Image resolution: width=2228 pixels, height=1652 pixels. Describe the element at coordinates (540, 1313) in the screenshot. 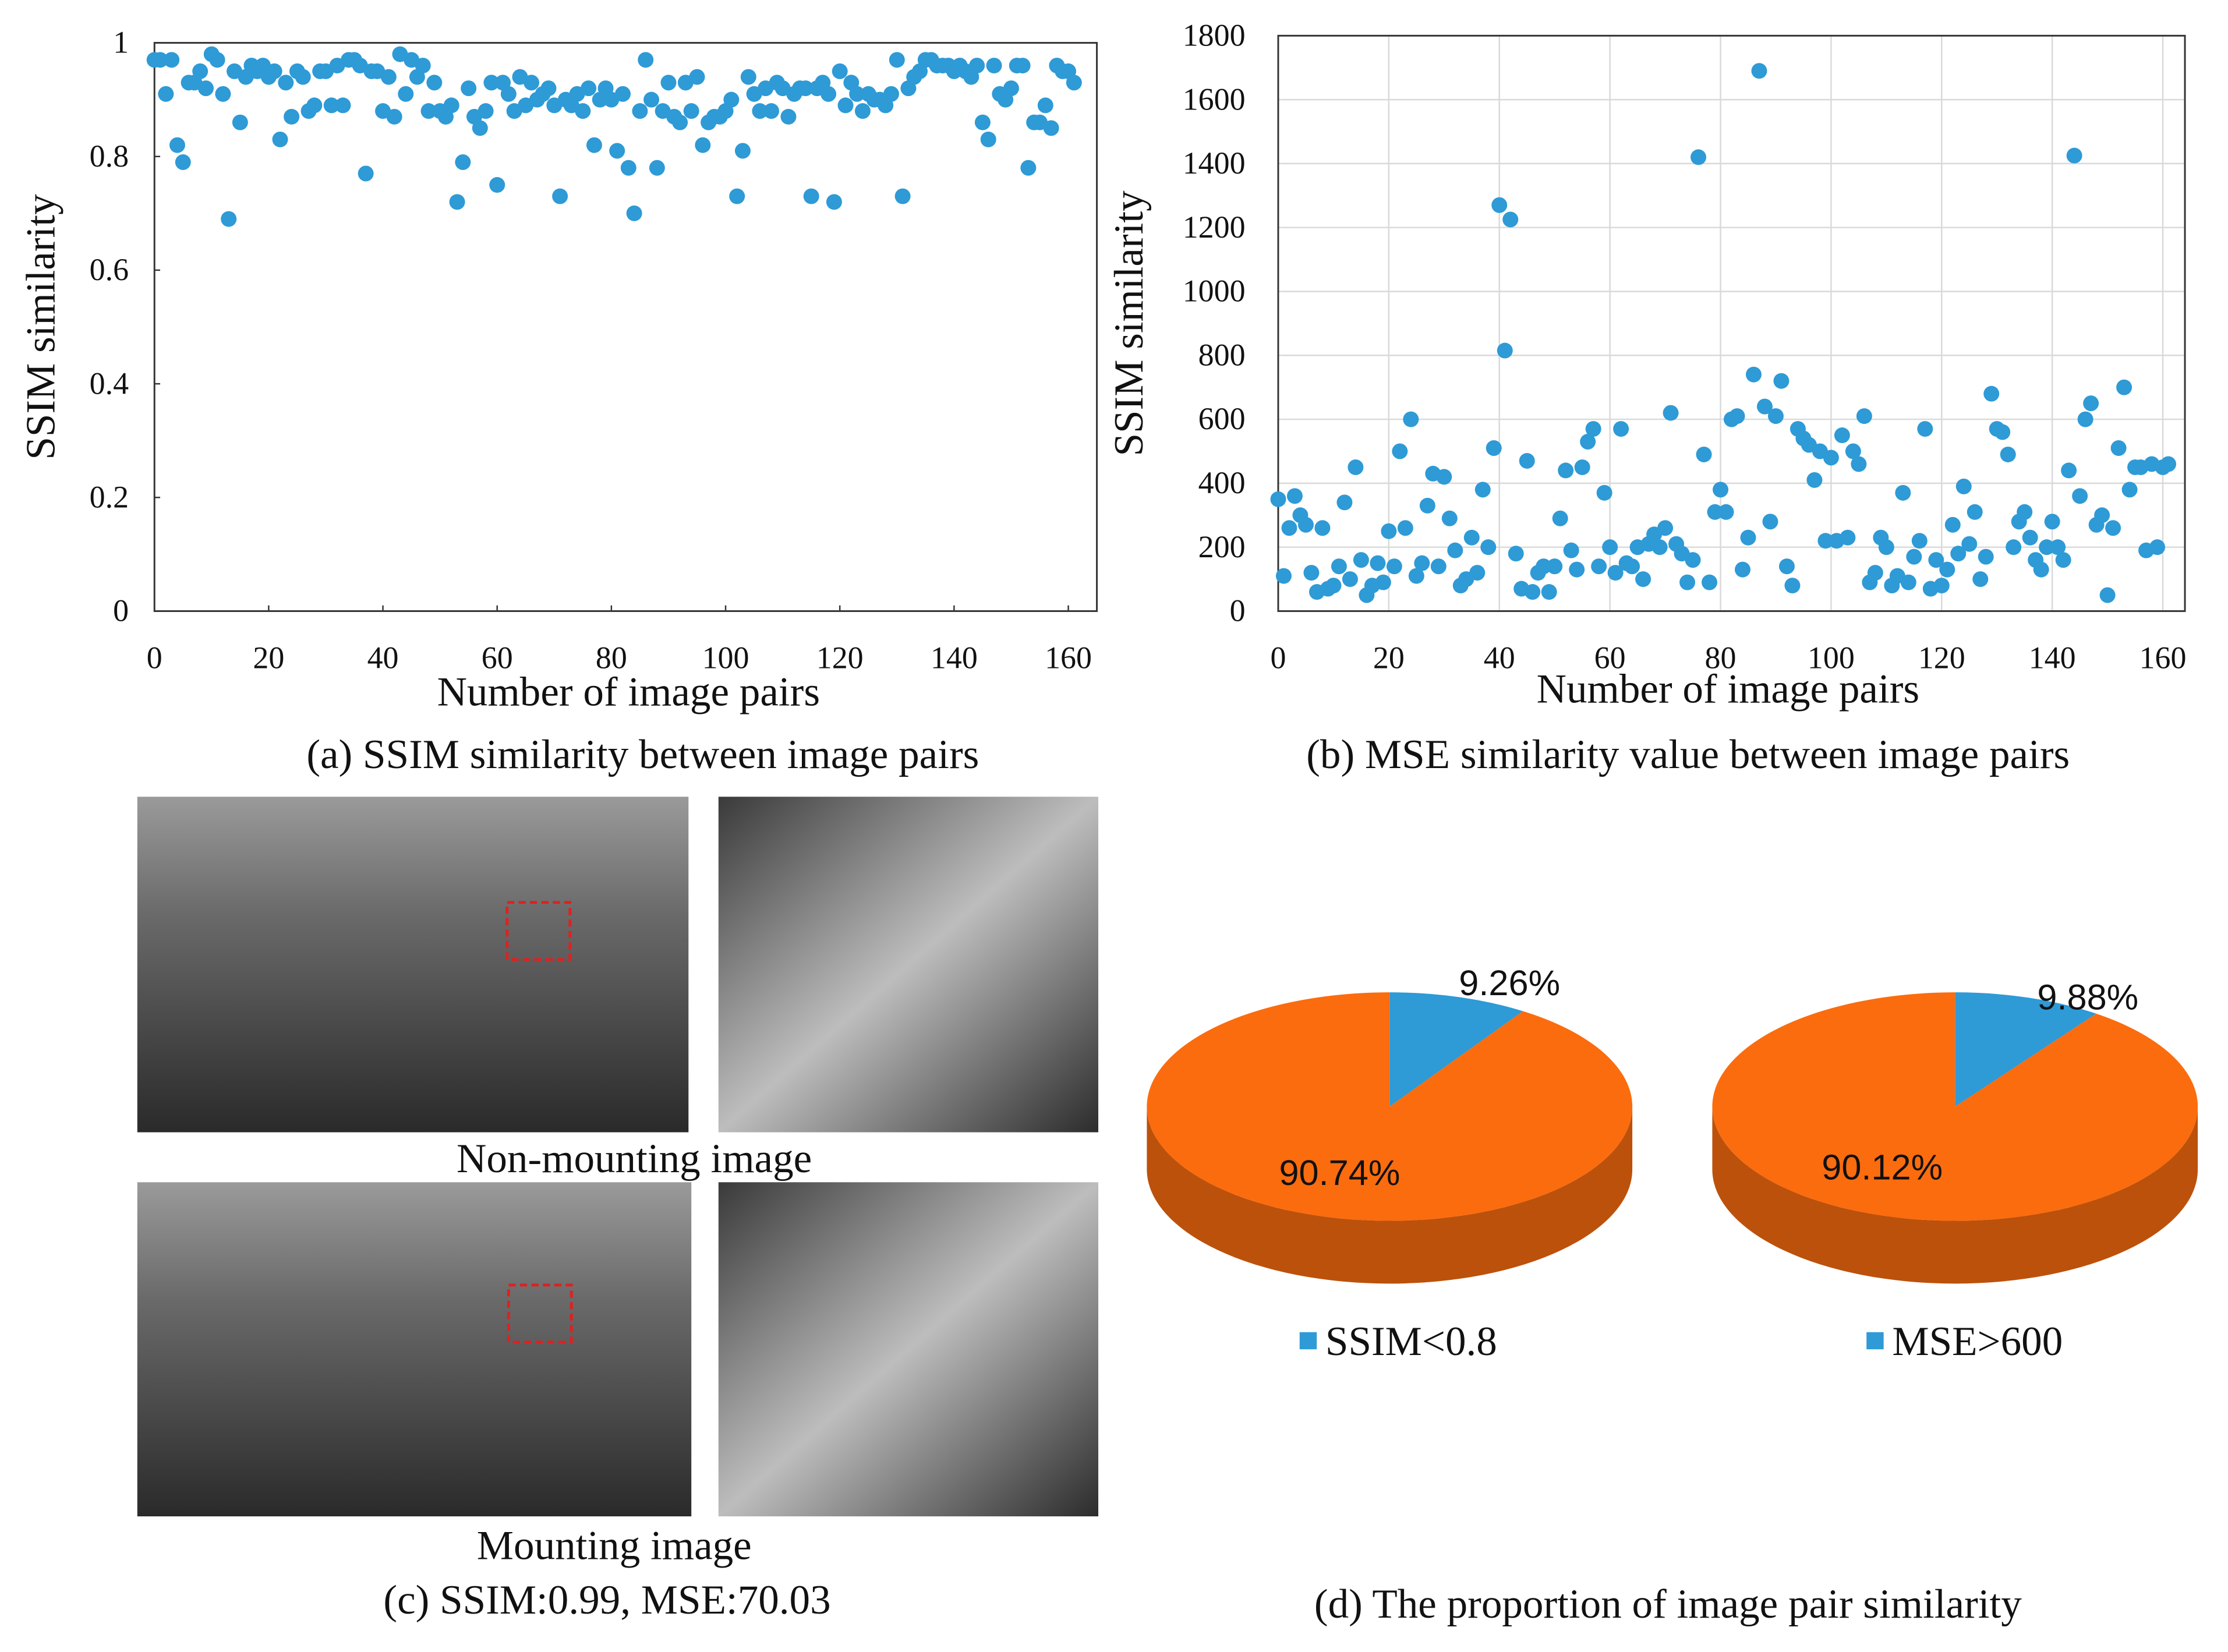

I see `highlight-box` at that location.